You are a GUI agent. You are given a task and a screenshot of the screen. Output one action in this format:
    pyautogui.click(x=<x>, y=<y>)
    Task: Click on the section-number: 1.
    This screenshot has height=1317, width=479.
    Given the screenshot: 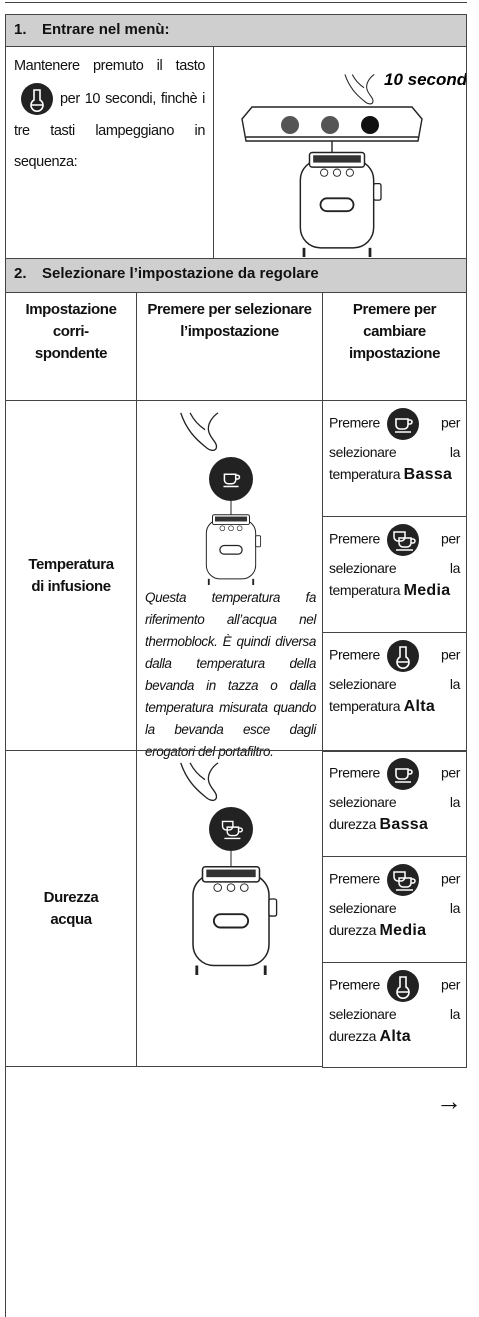 What is the action you would take?
    pyautogui.click(x=20, y=29)
    